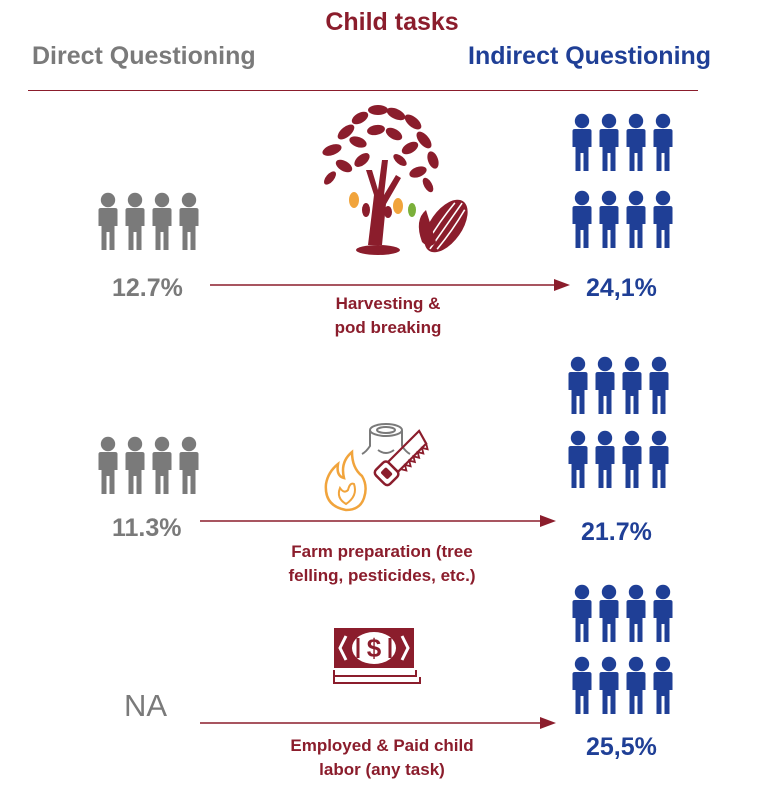  Describe the element at coordinates (395, 180) in the screenshot. I see `cocoa-tree-icon` at that location.